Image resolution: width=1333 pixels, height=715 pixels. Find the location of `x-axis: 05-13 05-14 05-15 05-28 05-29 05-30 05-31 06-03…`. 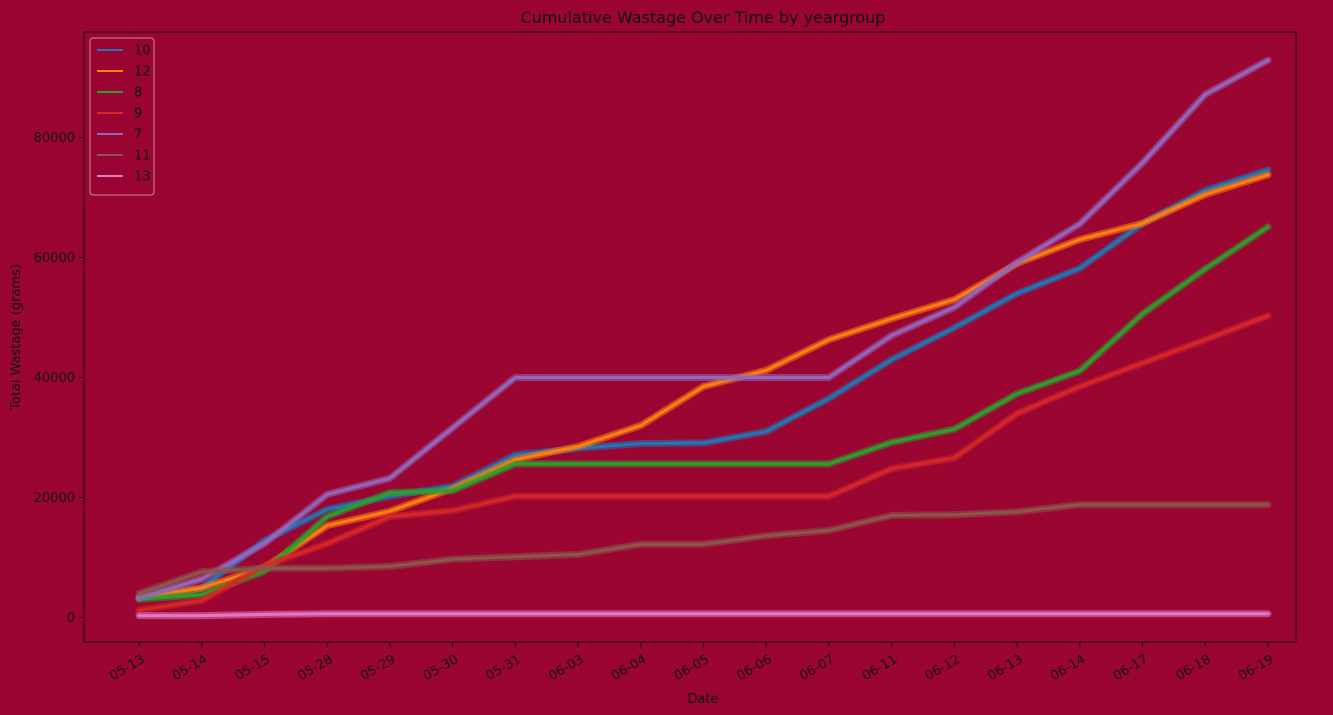

x-axis: 05-13 05-14 05-15 05-28 05-29 05-30 05-31 06-03… is located at coordinates (691, 663).